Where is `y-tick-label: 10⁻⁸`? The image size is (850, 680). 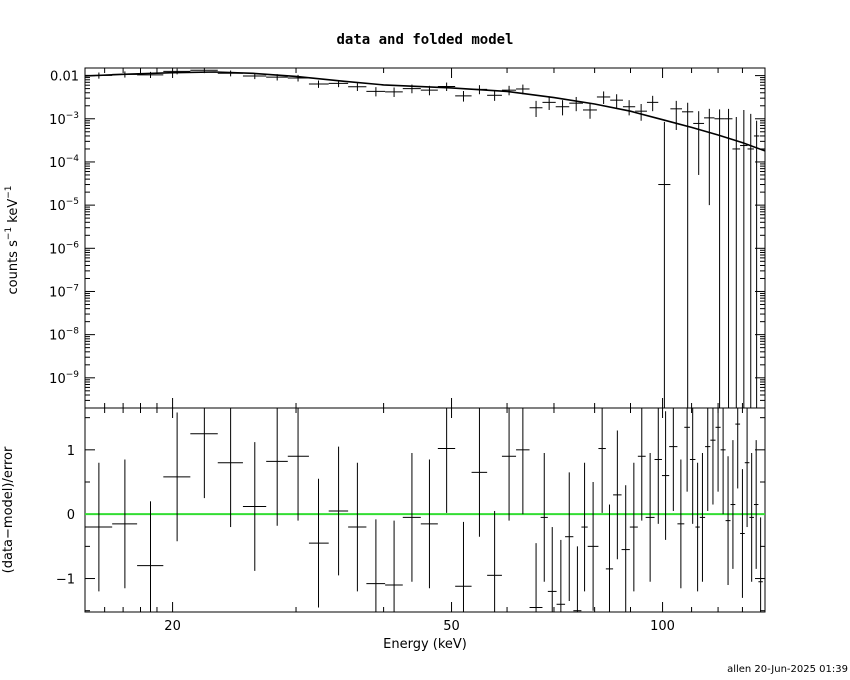 y-tick-label: 10⁻⁸ is located at coordinates (64, 335).